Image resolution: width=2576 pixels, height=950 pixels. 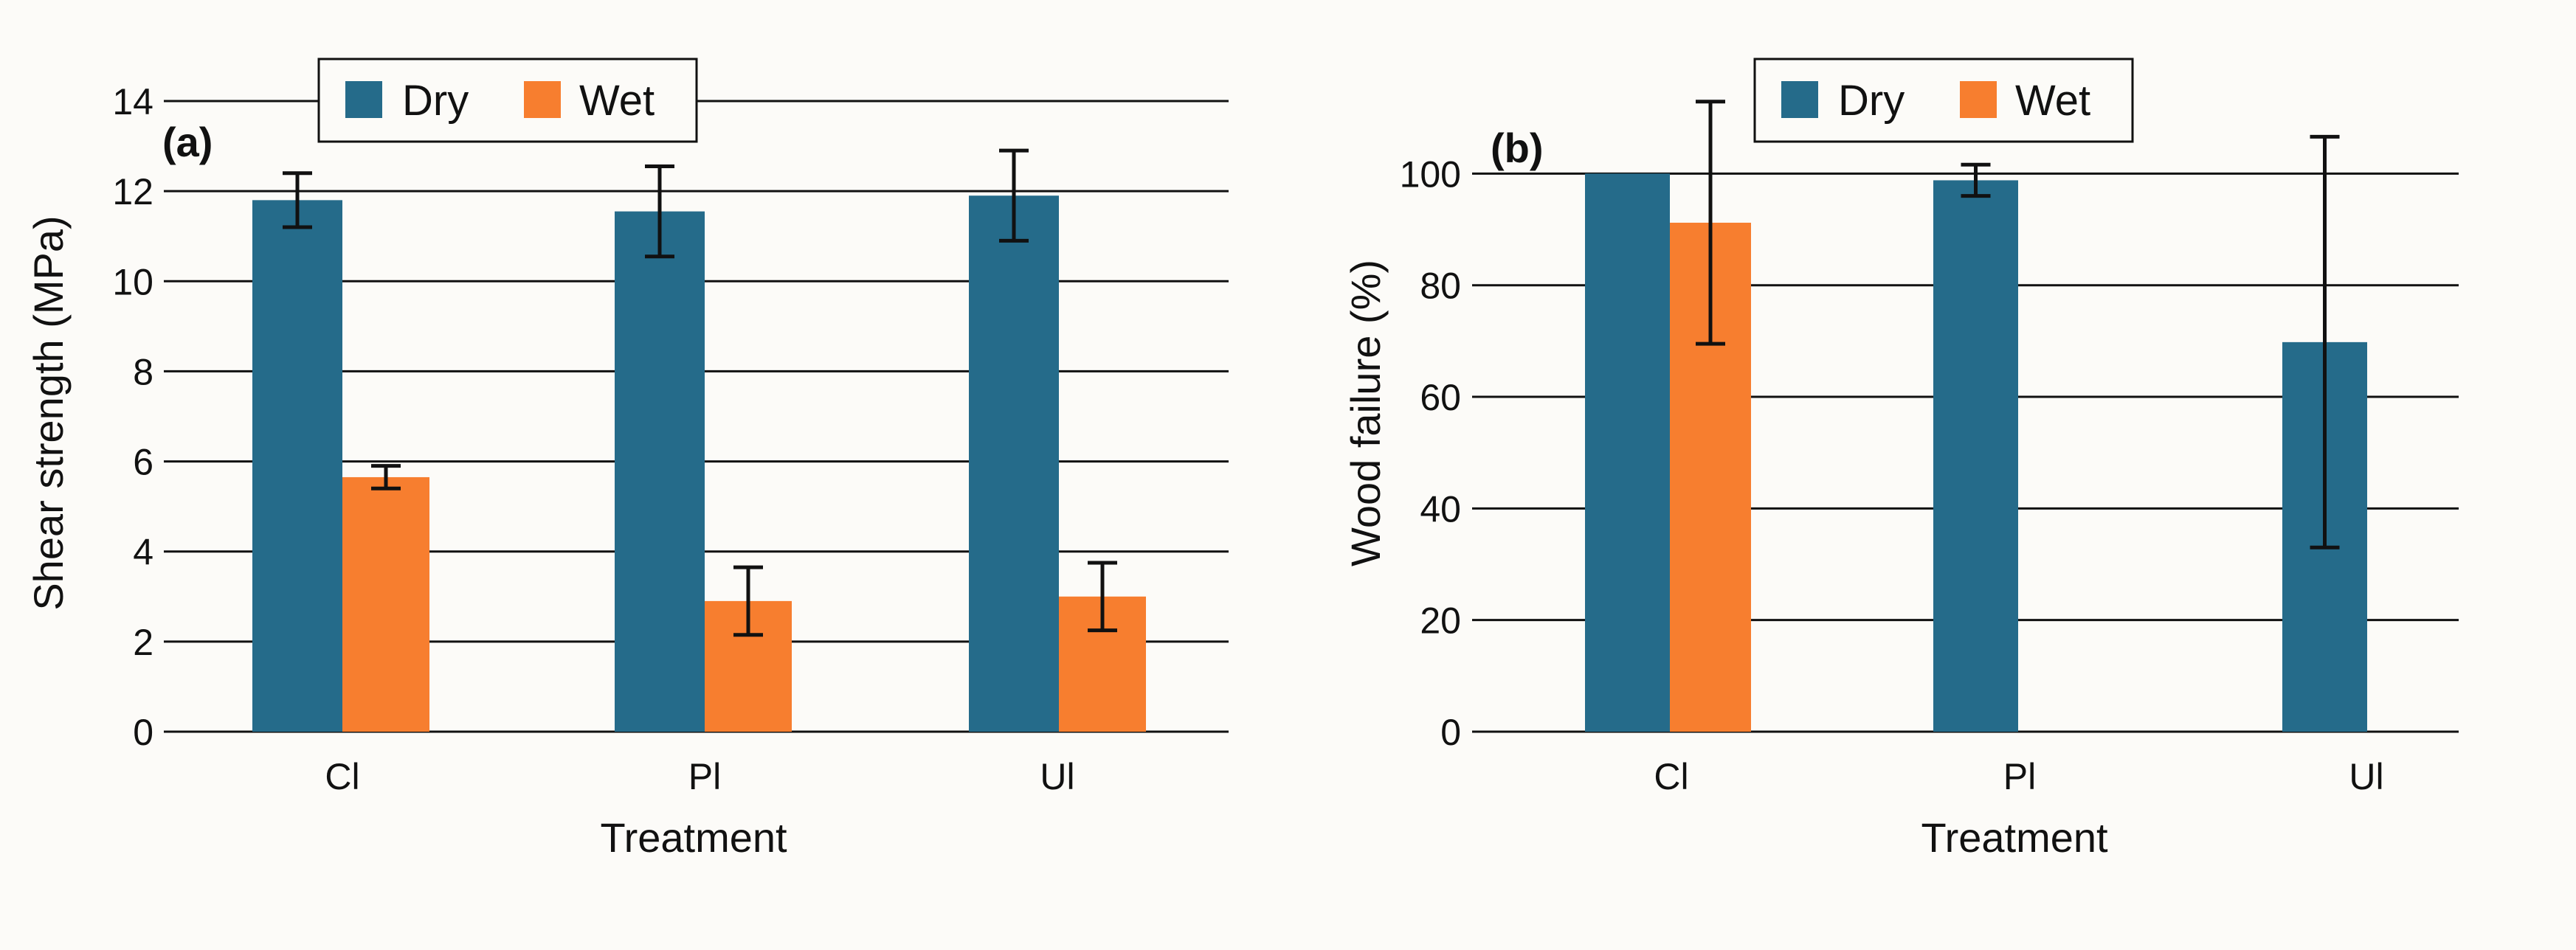 What do you see at coordinates (2052, 101) in the screenshot?
I see `panel-b-legend-wet-label: Wet` at bounding box center [2052, 101].